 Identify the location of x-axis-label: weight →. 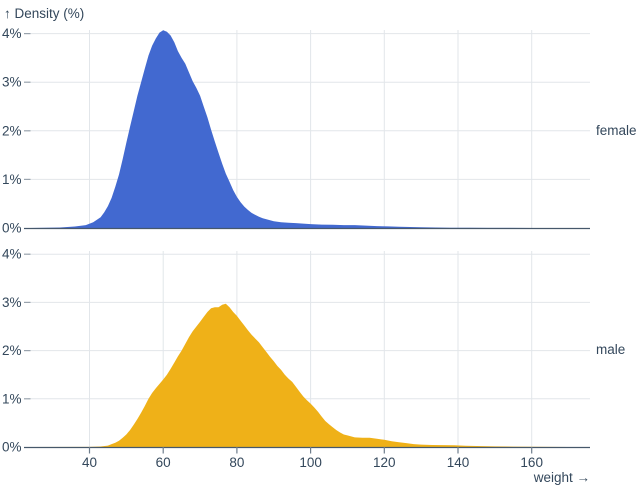
(561, 477).